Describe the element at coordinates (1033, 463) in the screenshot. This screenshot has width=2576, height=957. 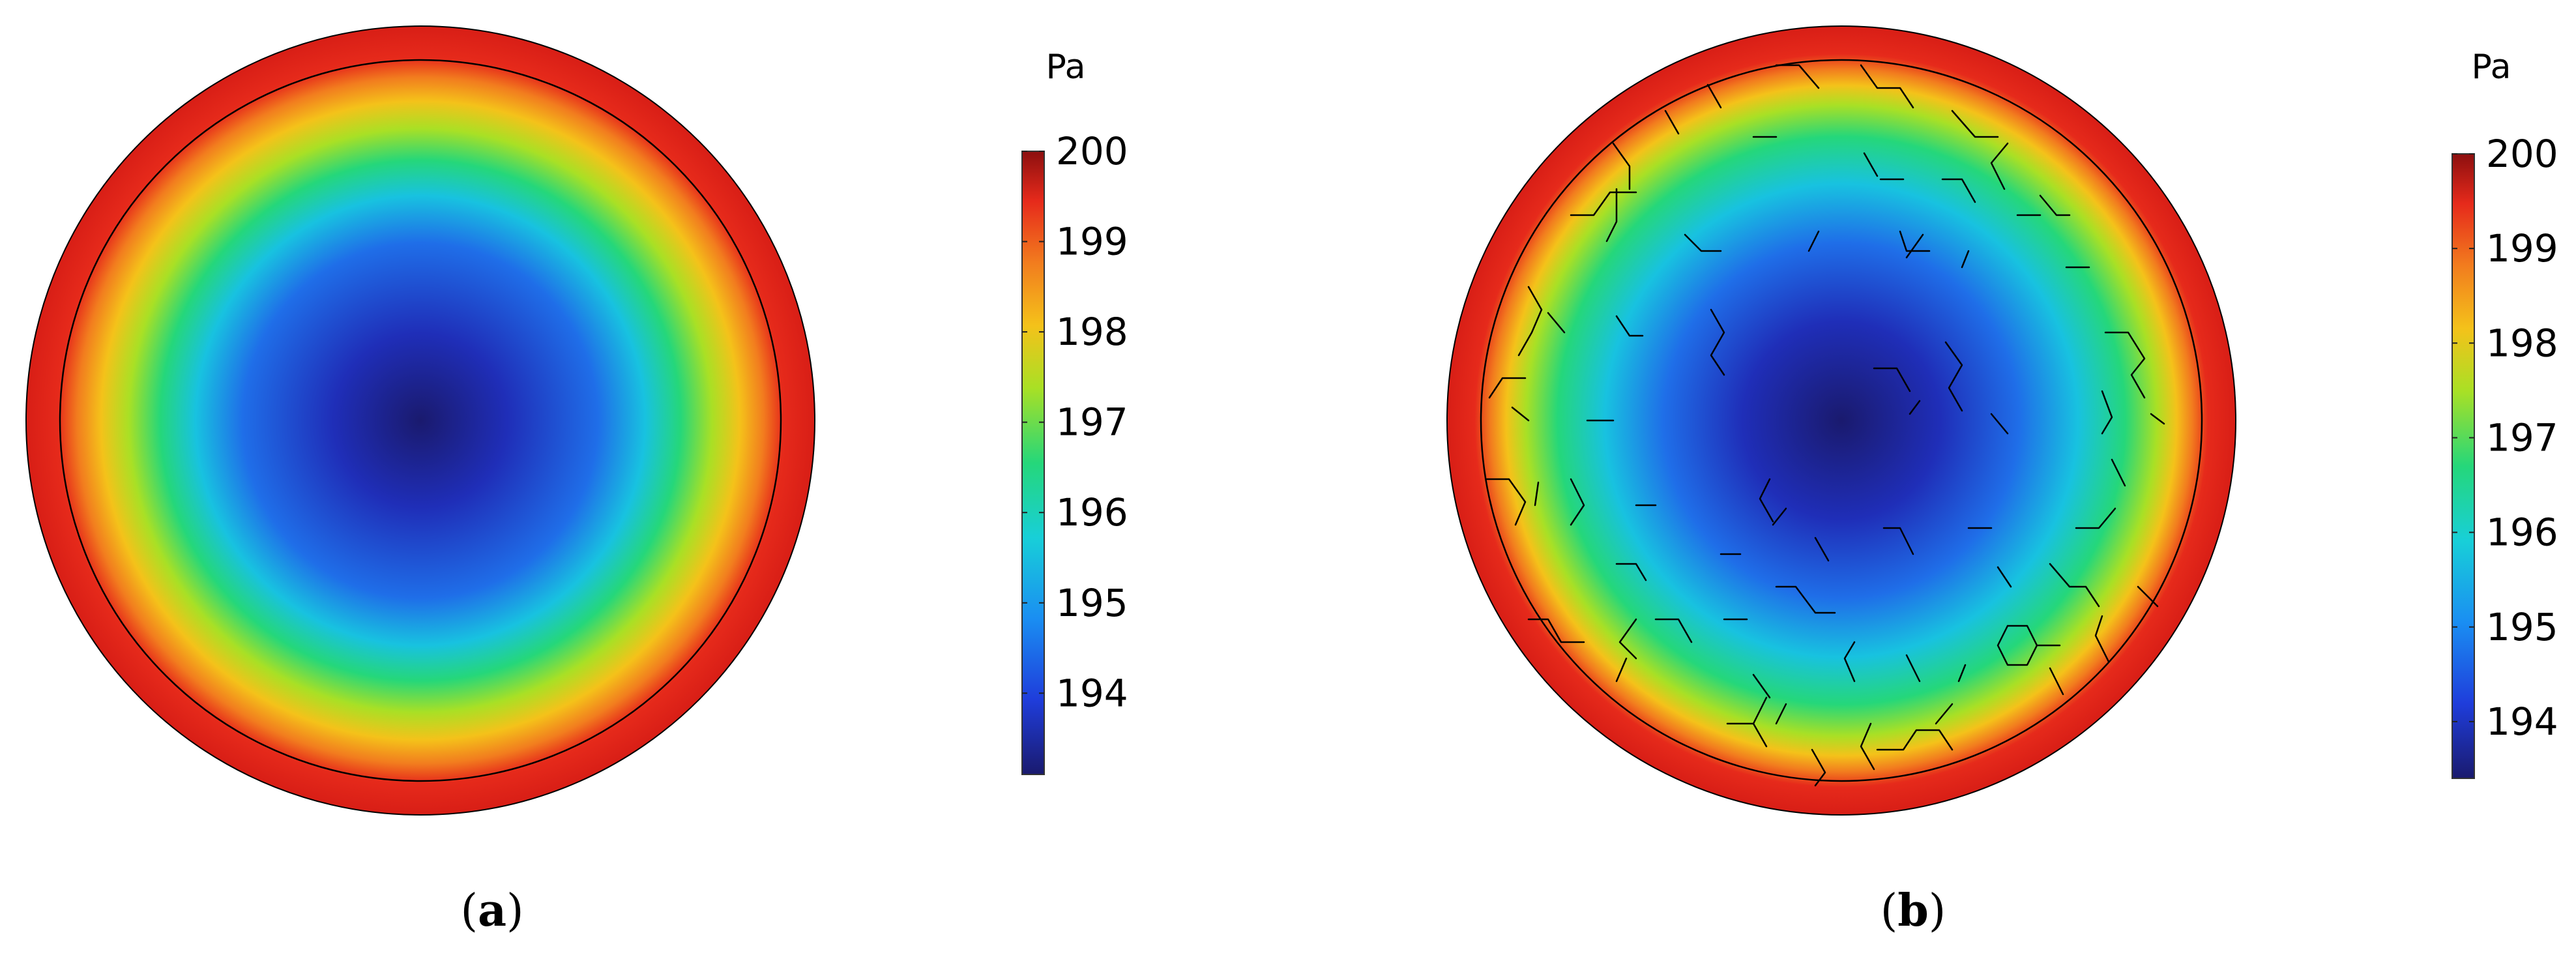
I see `colorbar-strip-a` at that location.